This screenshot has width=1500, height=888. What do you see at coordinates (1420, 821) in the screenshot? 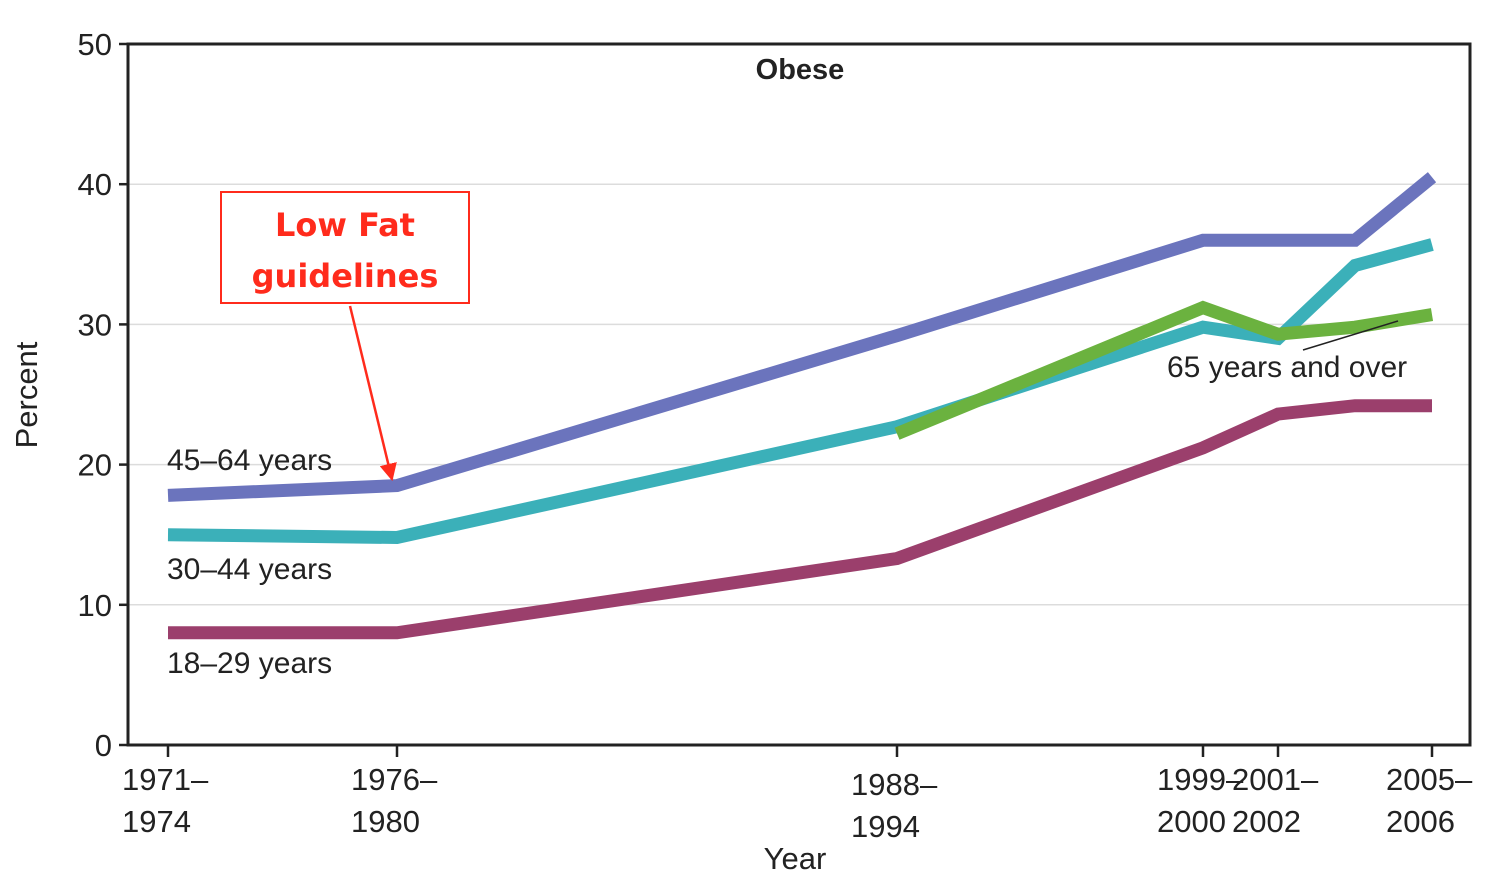
I see `x-tick-label-5-line2: 2006` at bounding box center [1420, 821].